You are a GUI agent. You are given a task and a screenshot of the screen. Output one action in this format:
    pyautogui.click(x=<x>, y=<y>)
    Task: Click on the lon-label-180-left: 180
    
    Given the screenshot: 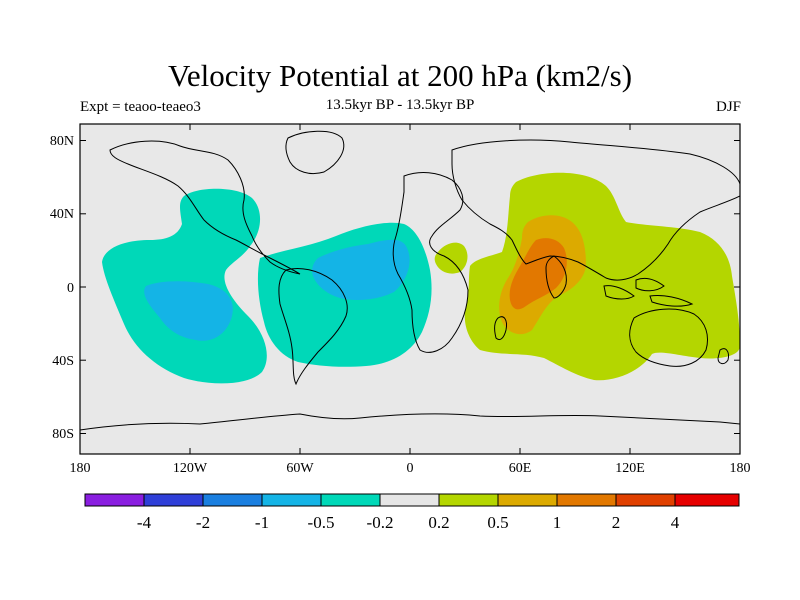 What is the action you would take?
    pyautogui.click(x=80, y=468)
    